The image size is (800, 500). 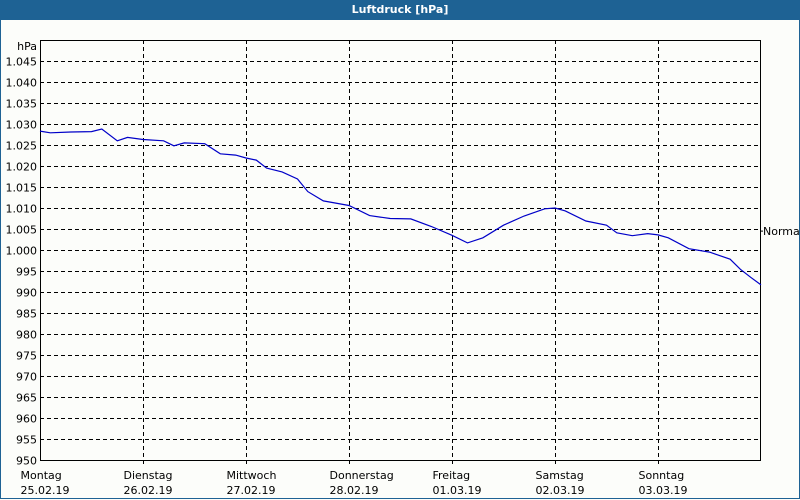 I want to click on y-tick-label: 1.040, so click(x=22, y=83).